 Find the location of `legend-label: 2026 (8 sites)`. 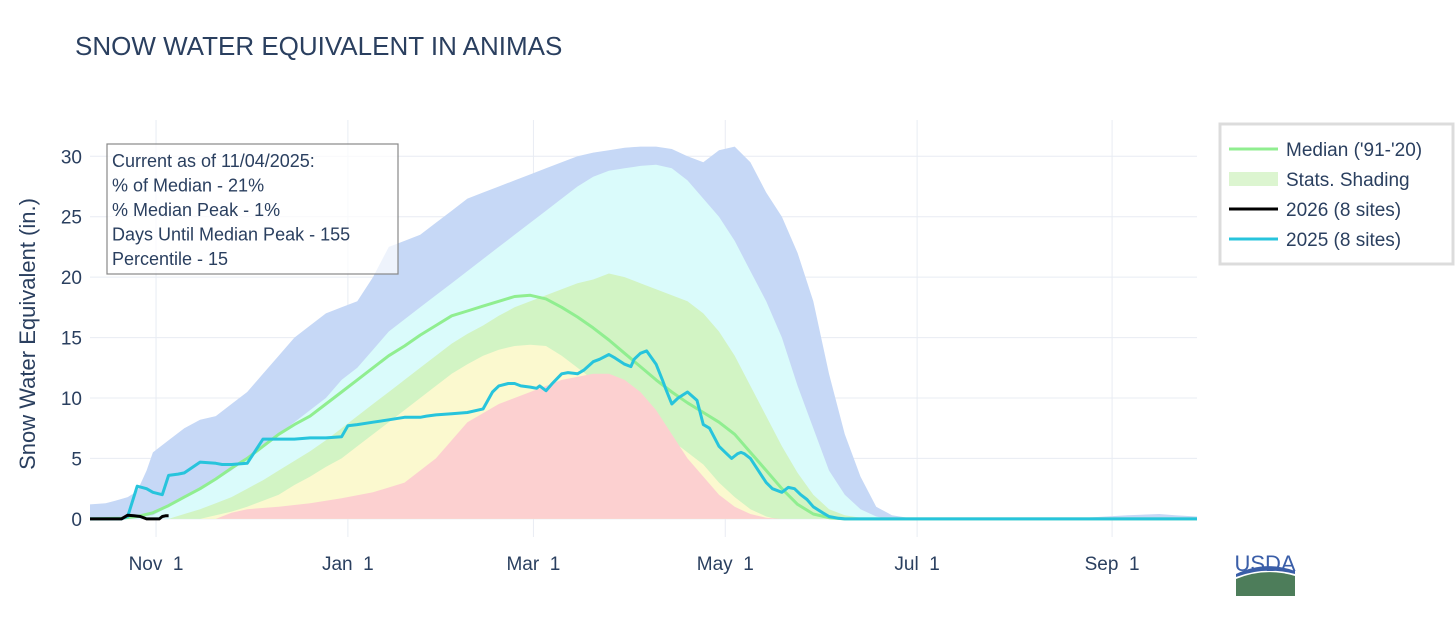

legend-label: 2026 (8 sites) is located at coordinates (1343, 210).